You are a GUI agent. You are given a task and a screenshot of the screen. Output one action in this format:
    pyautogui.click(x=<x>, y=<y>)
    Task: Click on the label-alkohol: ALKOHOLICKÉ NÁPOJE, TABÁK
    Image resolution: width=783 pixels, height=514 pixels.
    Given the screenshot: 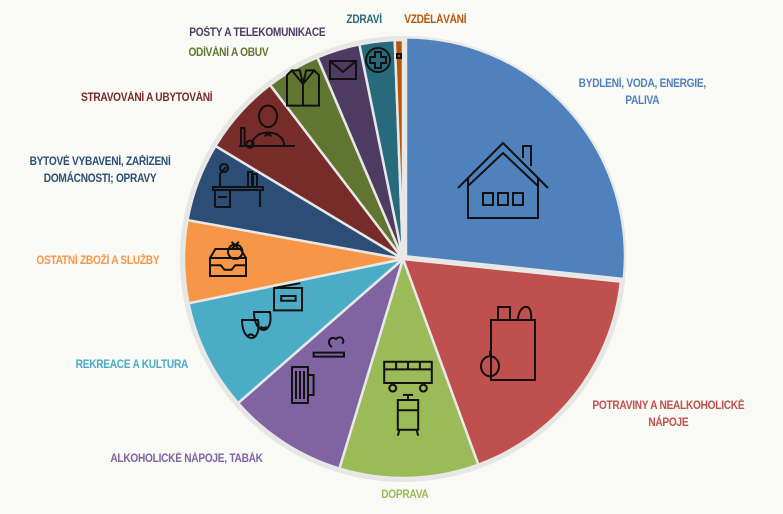 What is the action you would take?
    pyautogui.click(x=186, y=459)
    